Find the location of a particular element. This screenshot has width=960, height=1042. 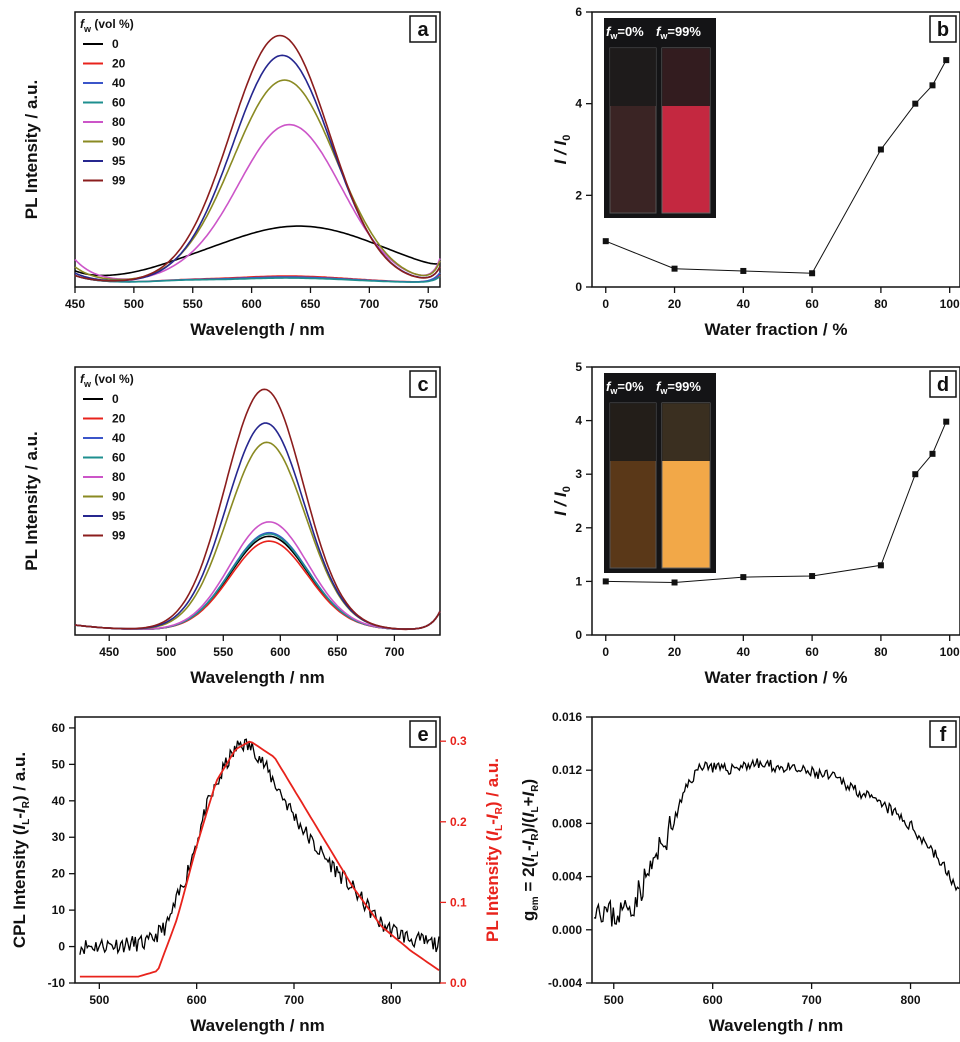

panel-c-legend-label-90: 90 is located at coordinates (119, 497).